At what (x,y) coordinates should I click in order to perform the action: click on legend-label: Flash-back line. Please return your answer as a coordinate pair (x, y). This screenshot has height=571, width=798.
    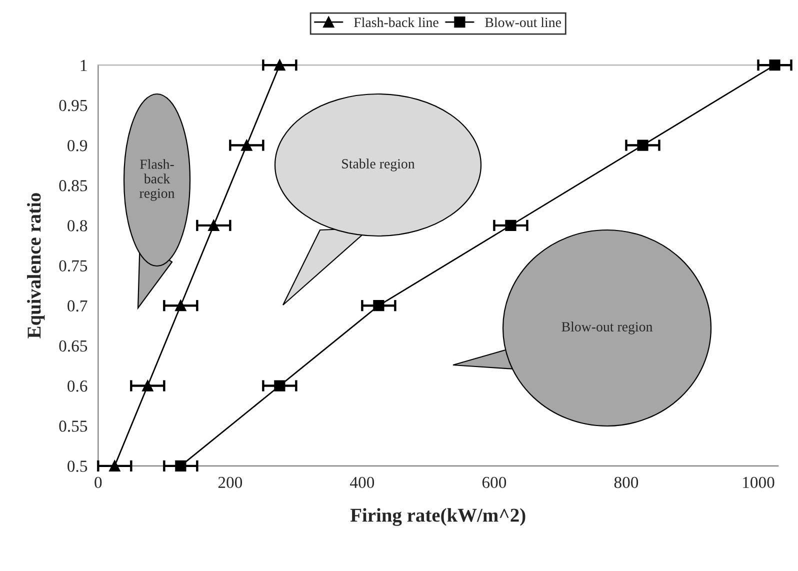
    Looking at the image, I should click on (396, 22).